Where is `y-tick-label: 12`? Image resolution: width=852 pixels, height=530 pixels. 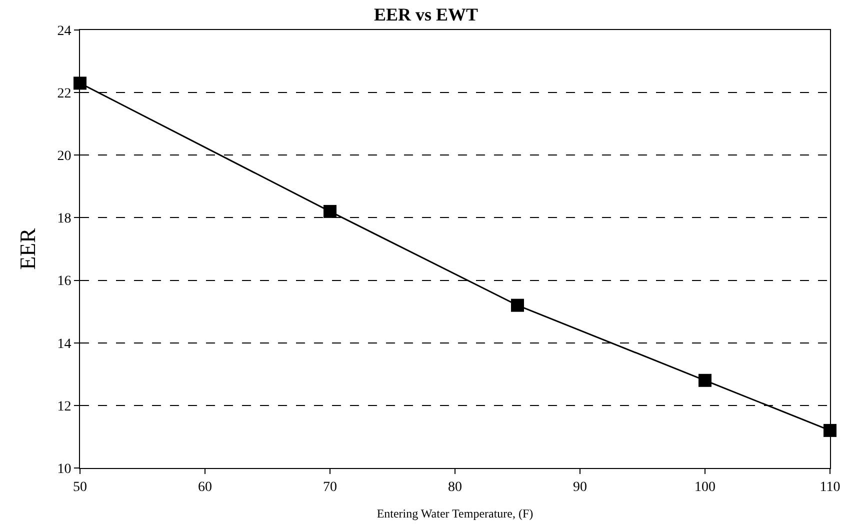 y-tick-label: 12 is located at coordinates (64, 406).